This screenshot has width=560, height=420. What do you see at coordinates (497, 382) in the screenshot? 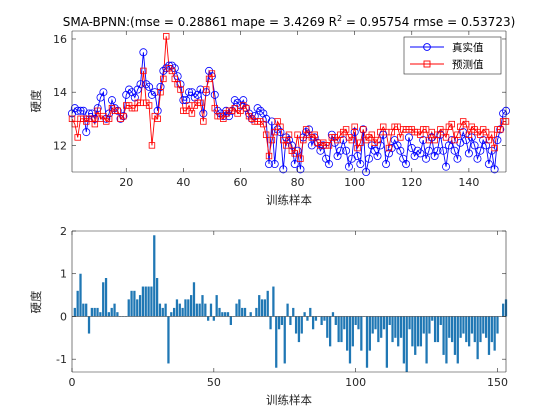
I see `x-tick-label: 150` at bounding box center [497, 382].